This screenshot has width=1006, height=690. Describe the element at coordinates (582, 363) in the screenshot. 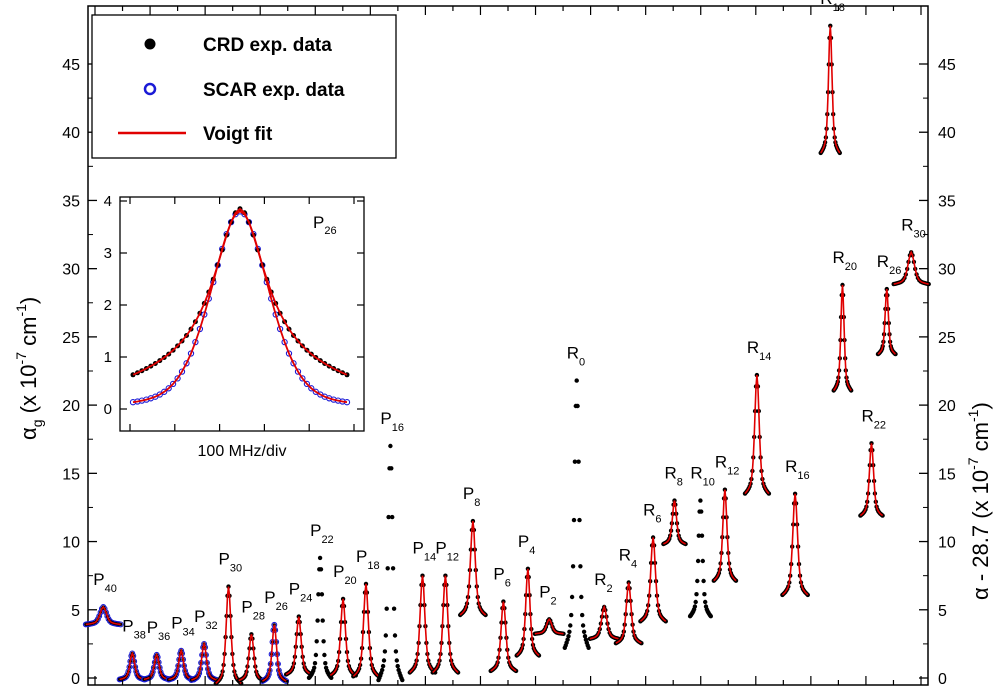

I see `peak-label-sub: 0` at that location.